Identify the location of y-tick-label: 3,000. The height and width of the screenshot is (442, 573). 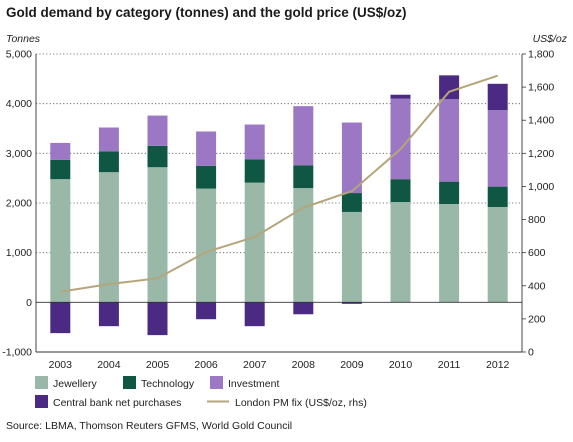
(19, 154).